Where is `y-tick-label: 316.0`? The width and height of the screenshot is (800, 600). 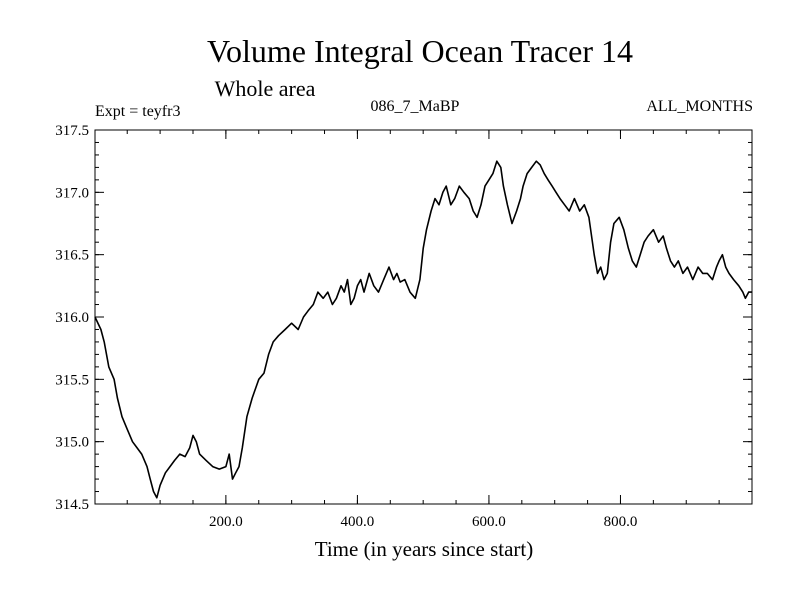
y-tick-label: 316.0 is located at coordinates (72, 318).